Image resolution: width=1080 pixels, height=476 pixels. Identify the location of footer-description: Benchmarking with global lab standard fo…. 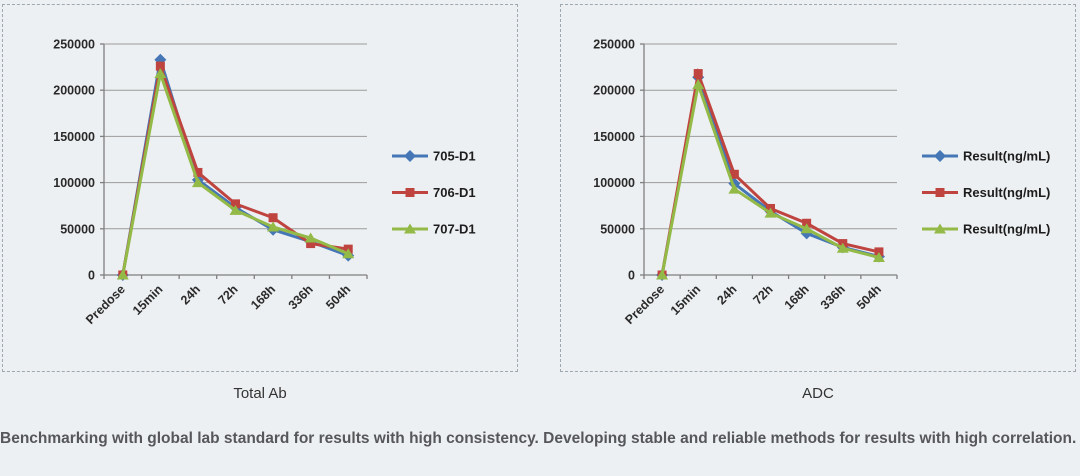
(538, 438).